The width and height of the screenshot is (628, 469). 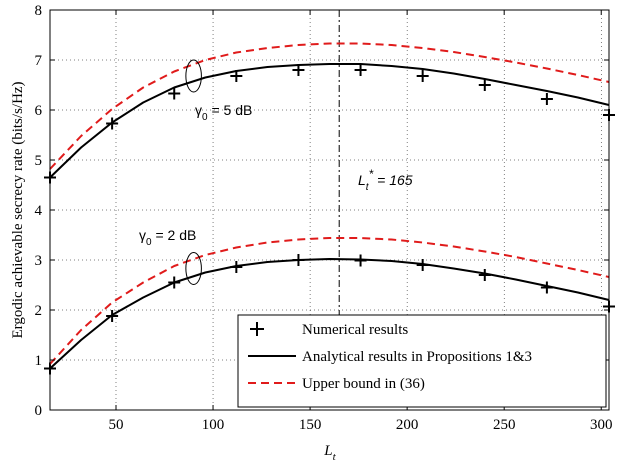 What do you see at coordinates (417, 357) in the screenshot?
I see `legend-label-analytical: Analytical results in Propositions 1&3` at bounding box center [417, 357].